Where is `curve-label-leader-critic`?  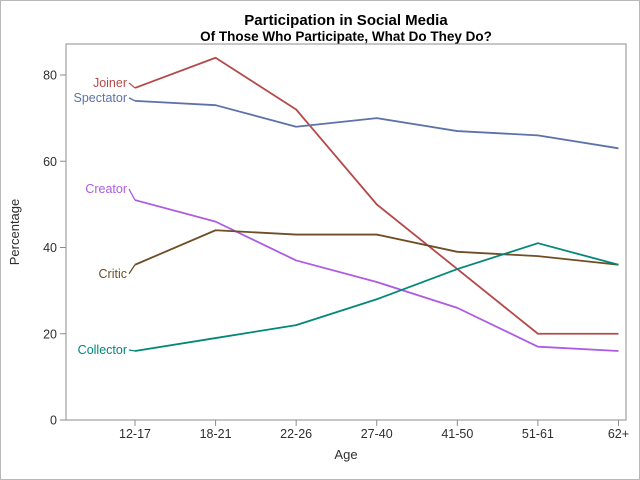 curve-label-leader-critic is located at coordinates (132, 269).